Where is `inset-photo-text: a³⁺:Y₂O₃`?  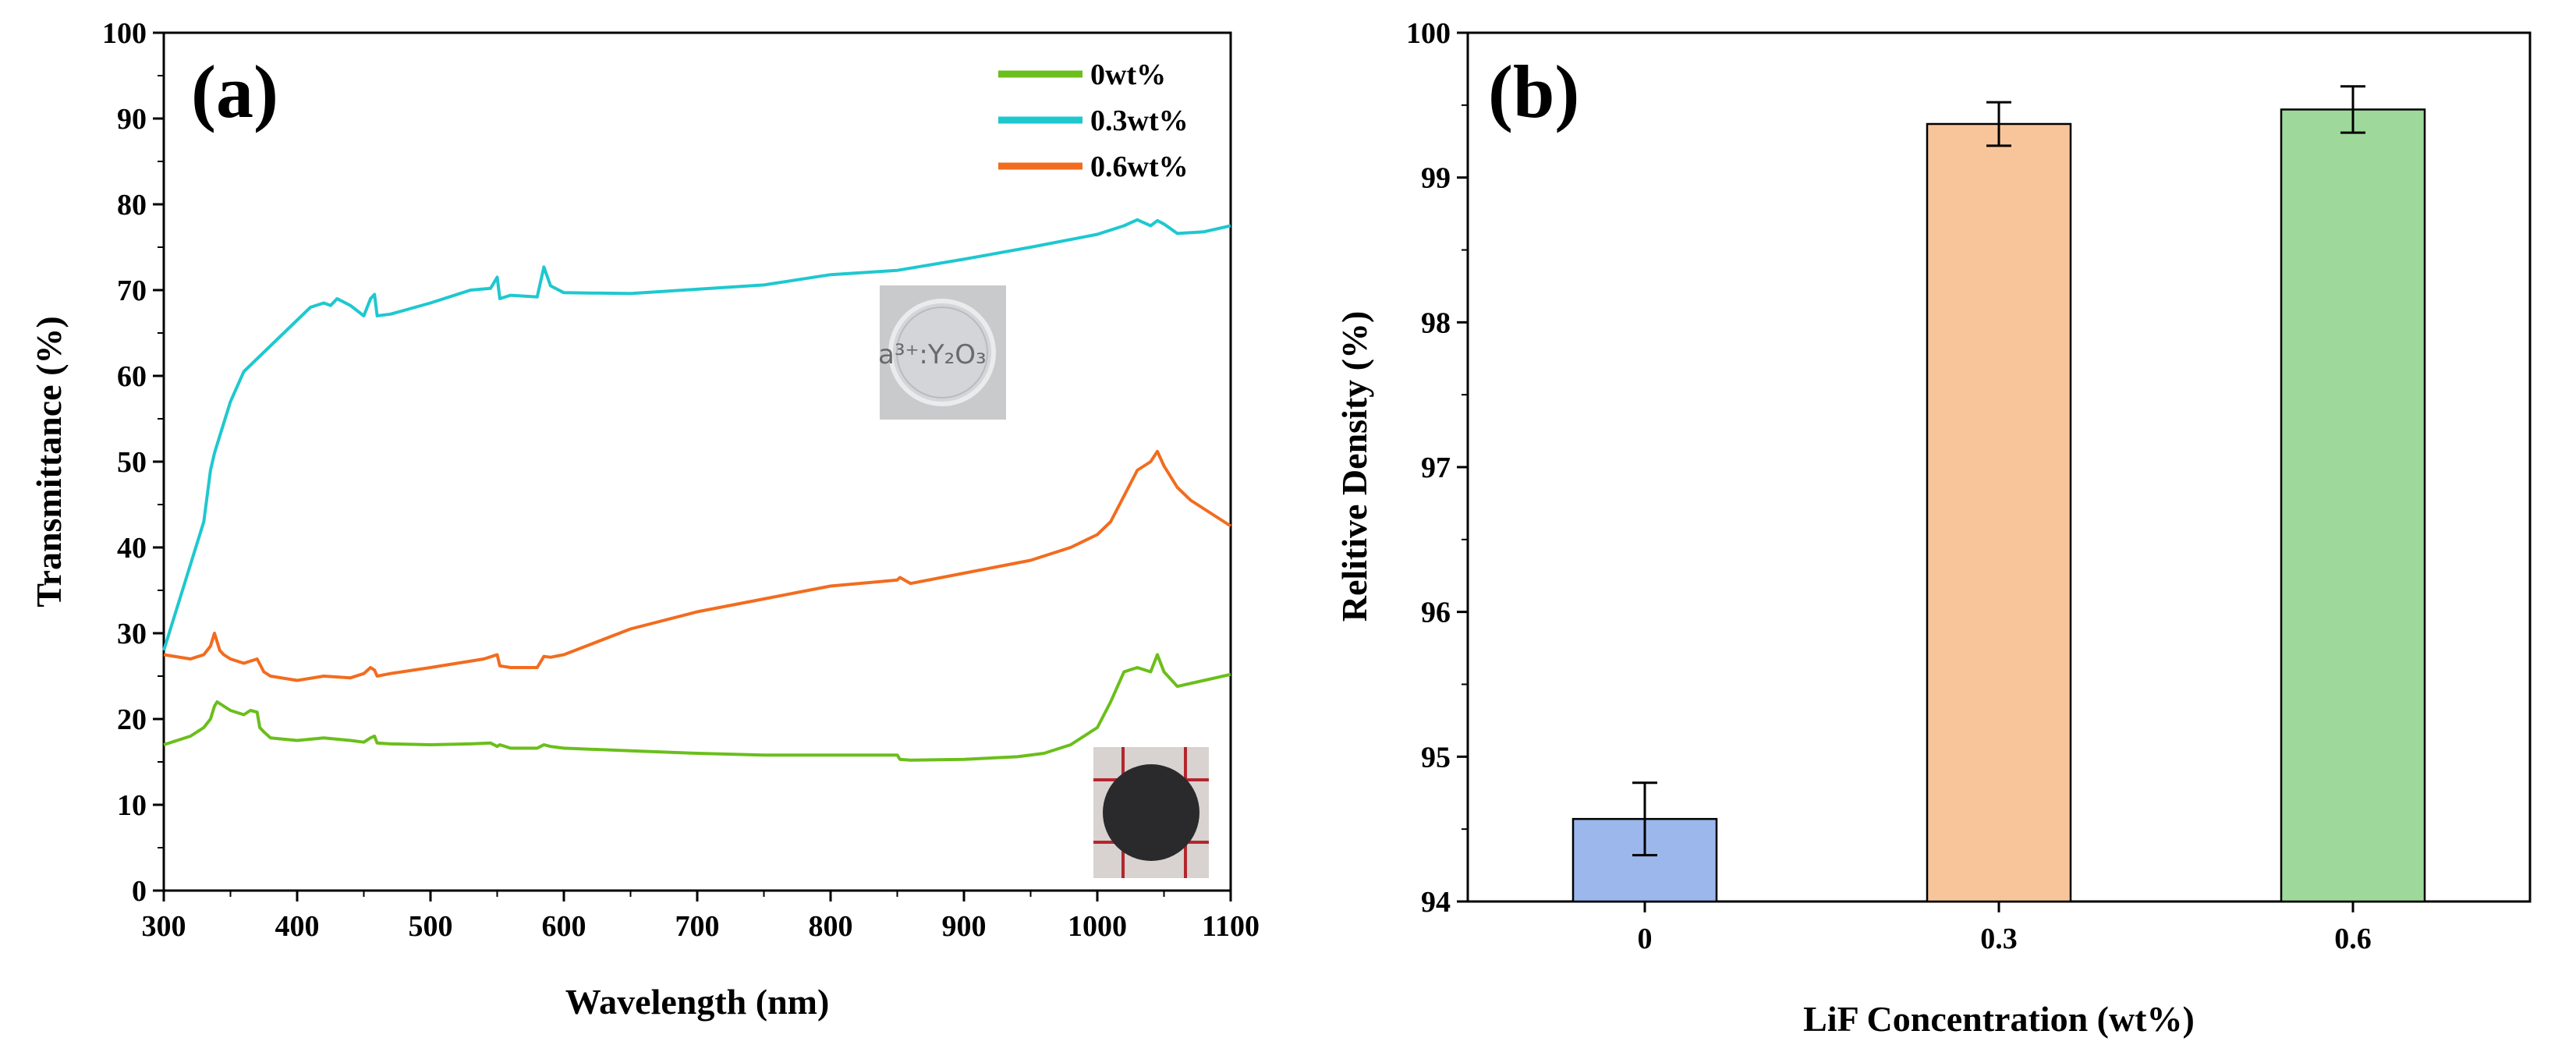 inset-photo-text: a³⁺:Y₂O₃ is located at coordinates (933, 355).